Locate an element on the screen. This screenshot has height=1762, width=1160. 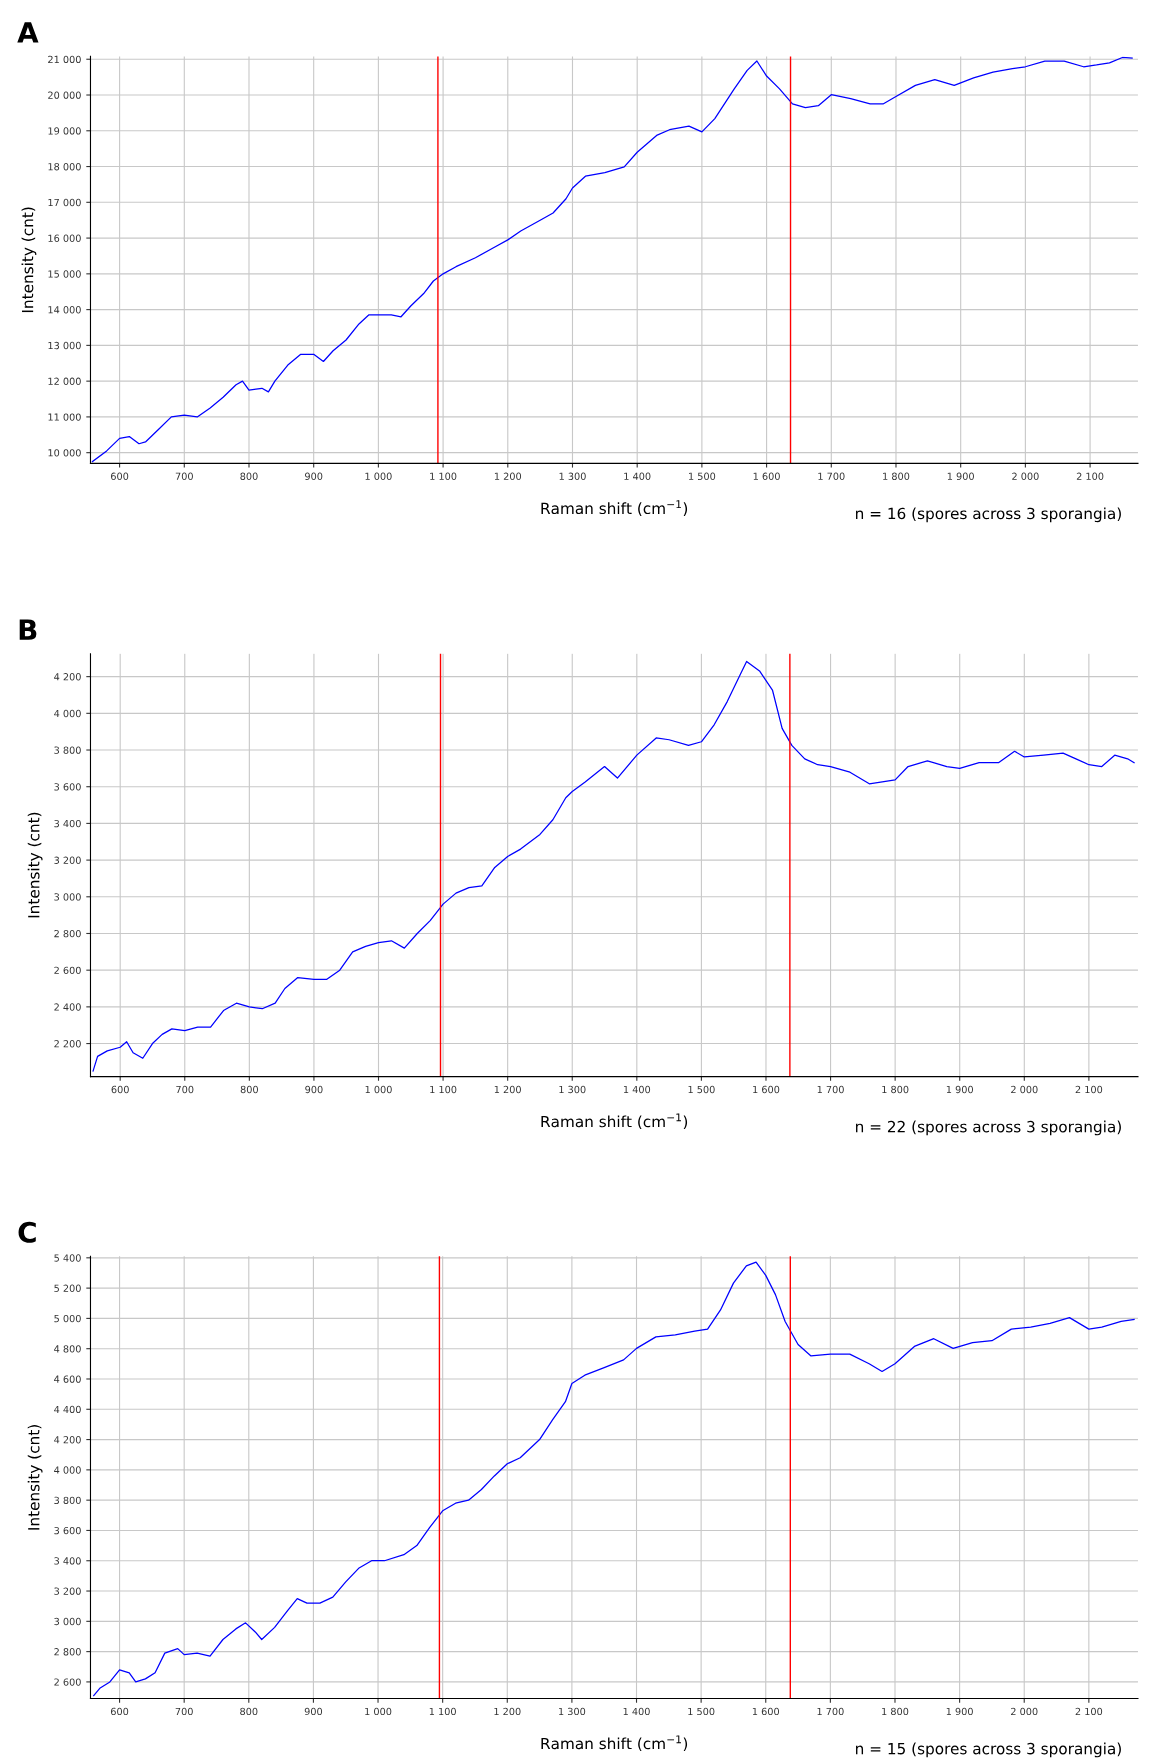
y-tick-label: 4 800 is located at coordinates (67, 1349).